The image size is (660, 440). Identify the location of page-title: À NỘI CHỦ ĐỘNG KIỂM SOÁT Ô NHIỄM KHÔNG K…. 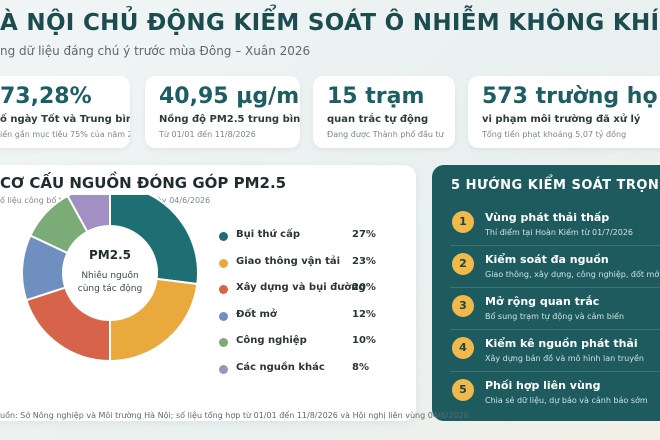
(330, 23).